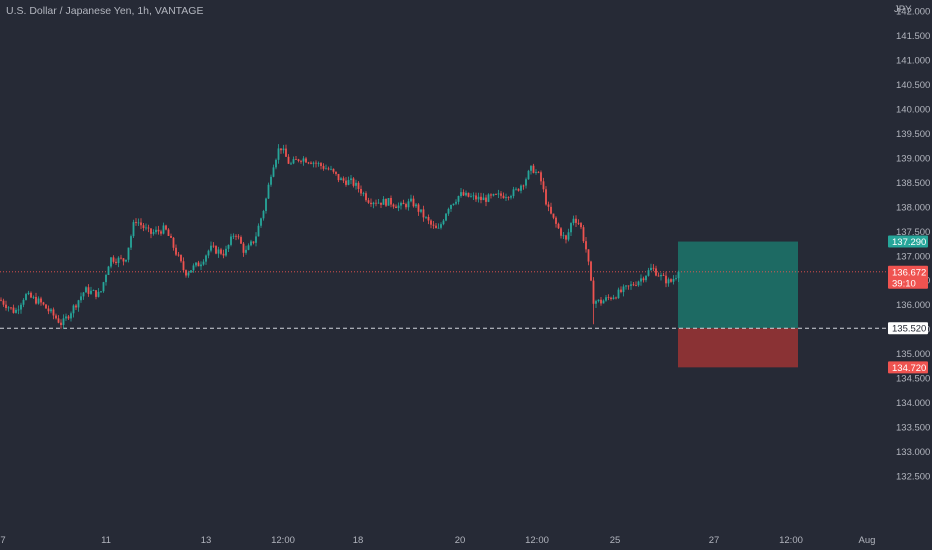  Describe the element at coordinates (913, 12) in the screenshot. I see `y-tick-label: 142.000` at that location.